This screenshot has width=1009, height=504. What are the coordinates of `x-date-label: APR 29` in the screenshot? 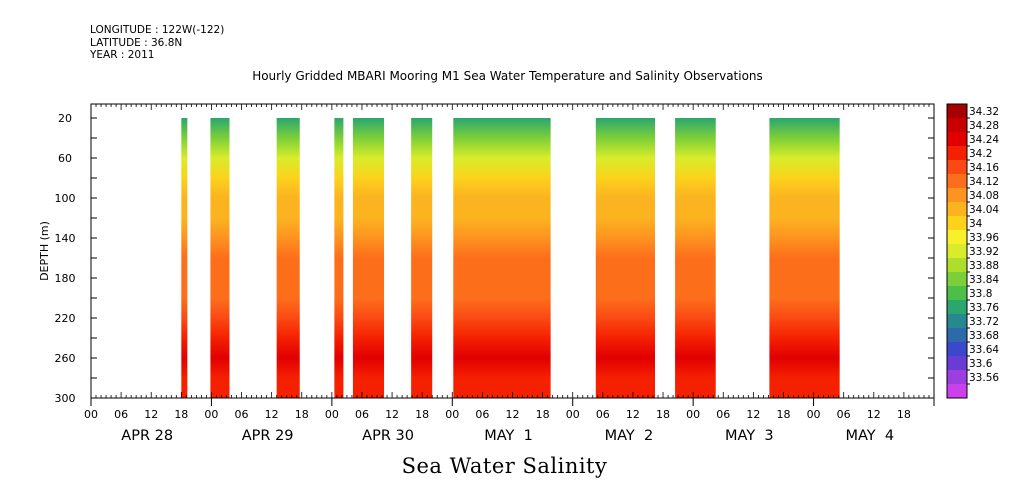 It's located at (268, 436).